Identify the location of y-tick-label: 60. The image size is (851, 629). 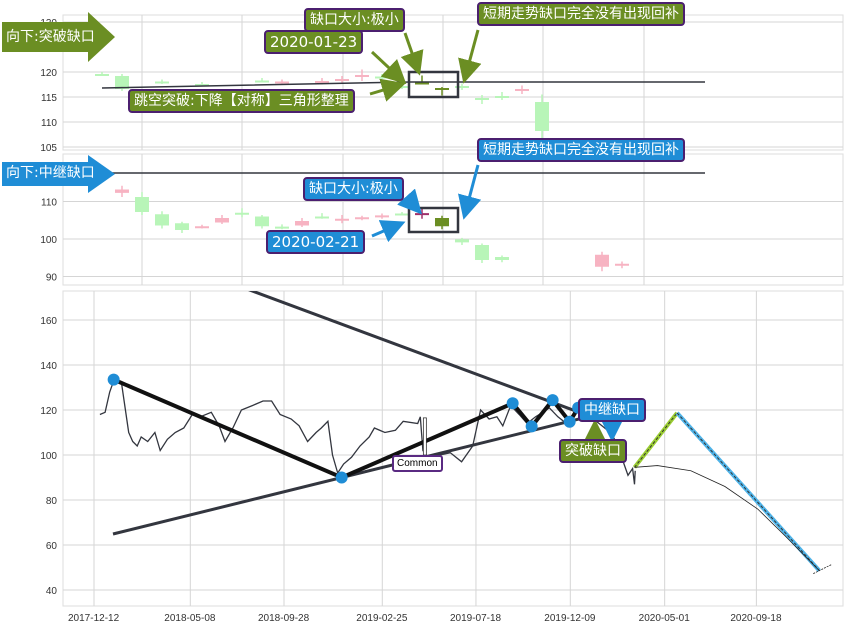
(52, 546).